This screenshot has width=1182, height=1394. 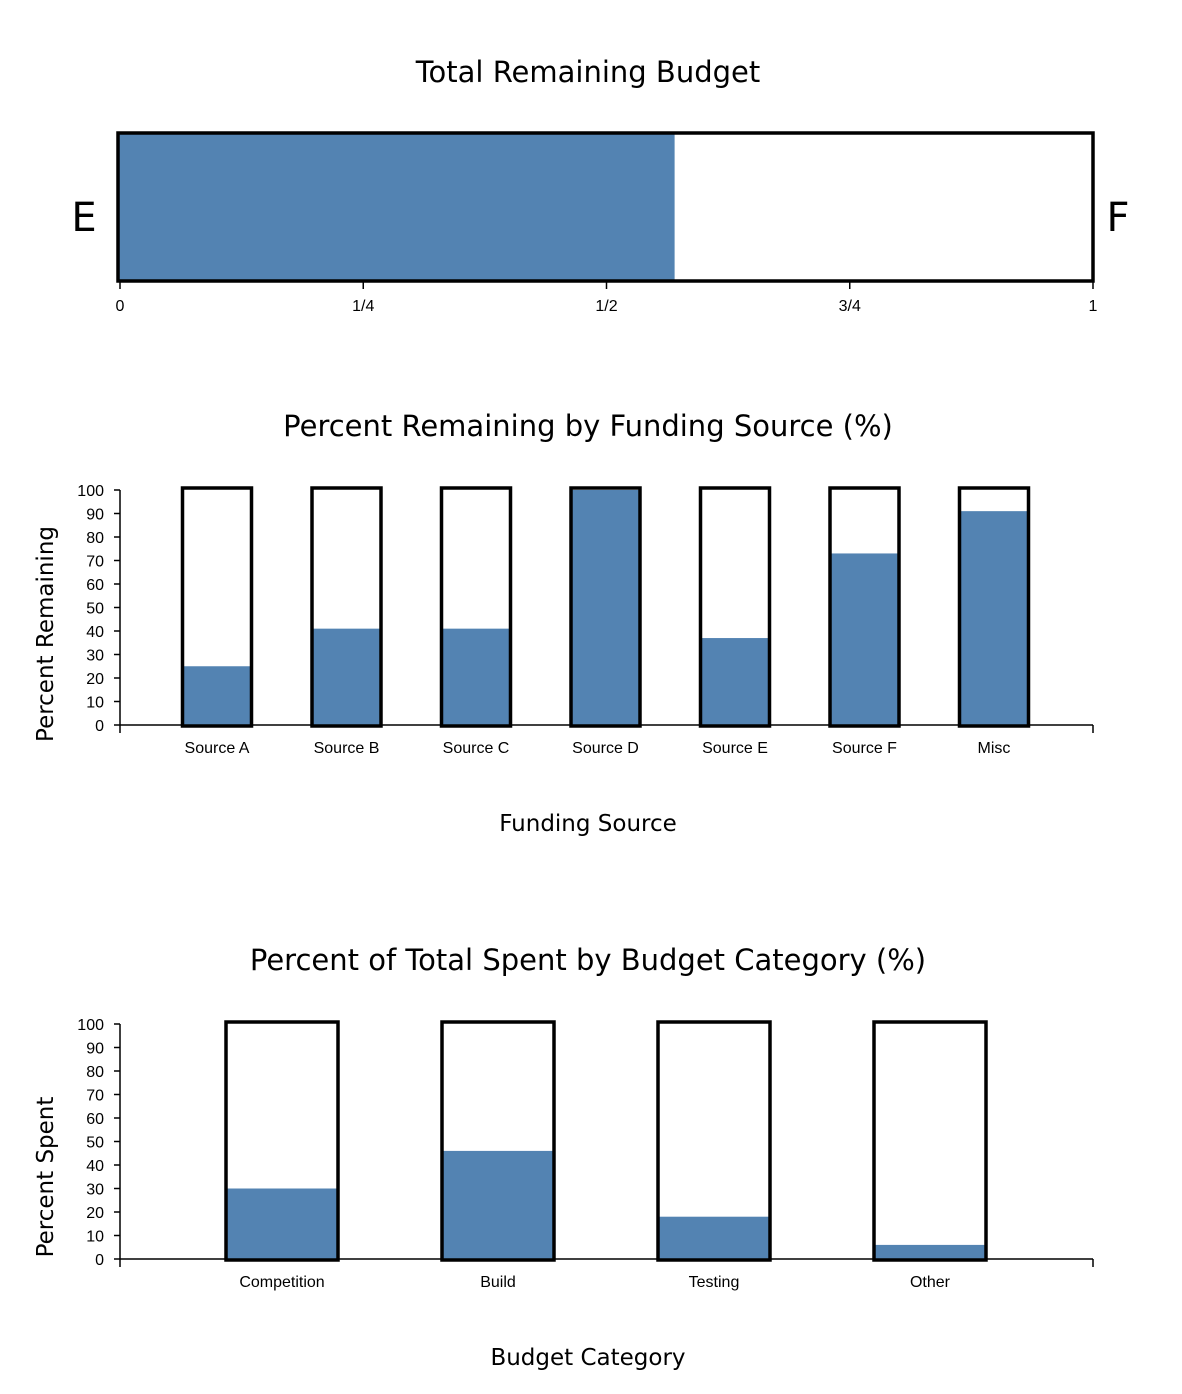 I want to click on x-tick-label: Source F, so click(x=864, y=748).